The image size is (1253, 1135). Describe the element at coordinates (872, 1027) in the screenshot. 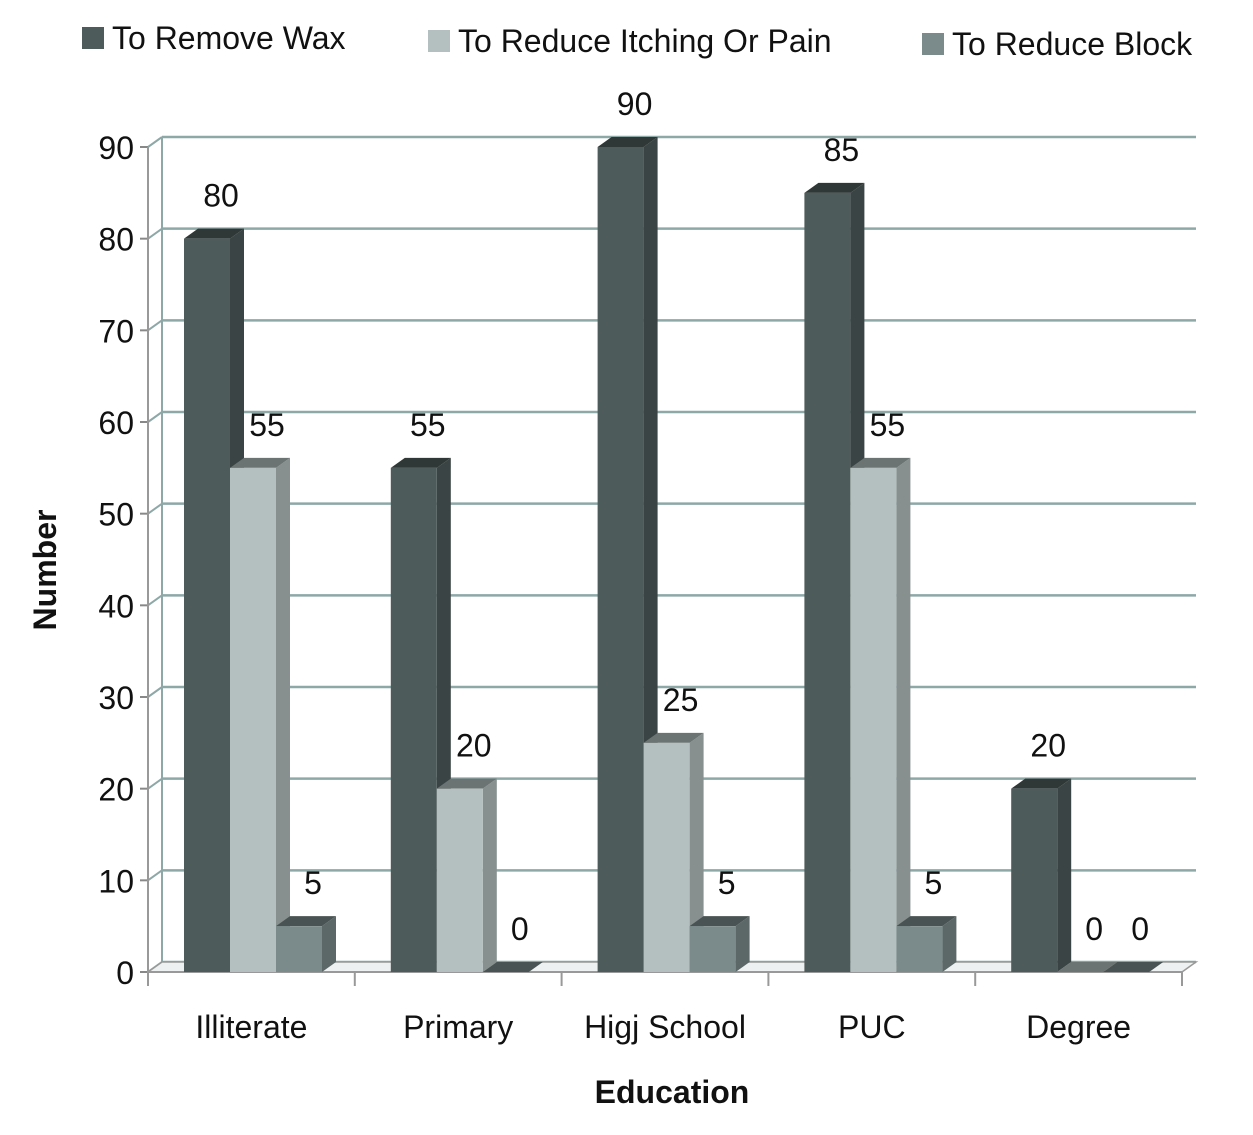

I see `x-tick-label: PUC` at that location.